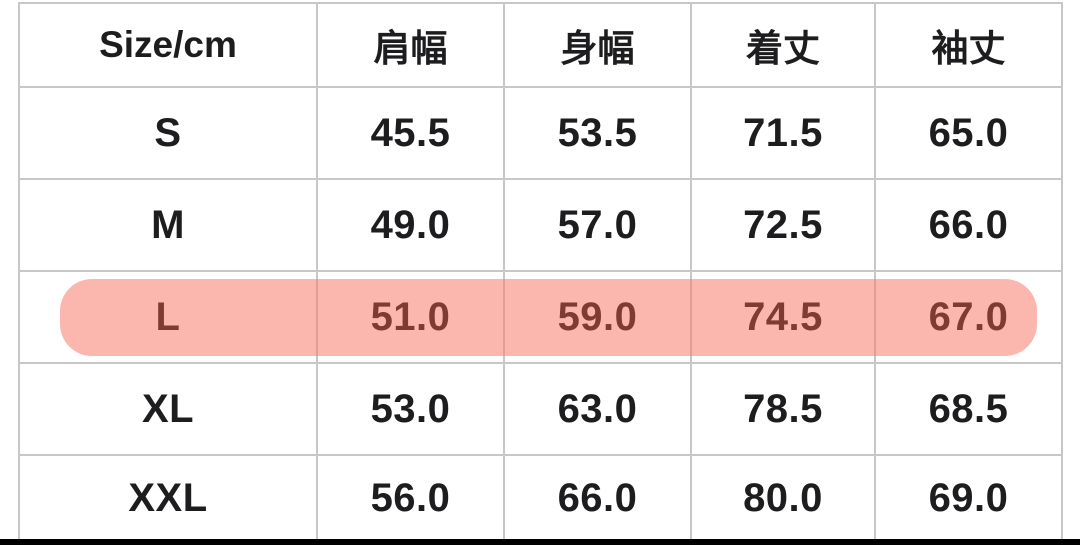  Describe the element at coordinates (968, 132) in the screenshot. I see `measure-cell: 65.0` at that location.